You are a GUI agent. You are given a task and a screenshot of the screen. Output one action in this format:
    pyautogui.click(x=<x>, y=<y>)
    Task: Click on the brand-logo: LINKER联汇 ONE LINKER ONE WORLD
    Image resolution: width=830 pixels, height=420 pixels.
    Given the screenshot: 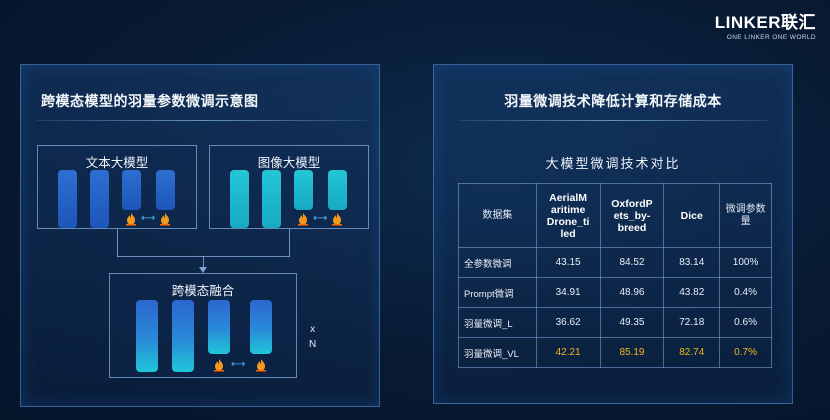 What is the action you would take?
    pyautogui.click(x=765, y=24)
    